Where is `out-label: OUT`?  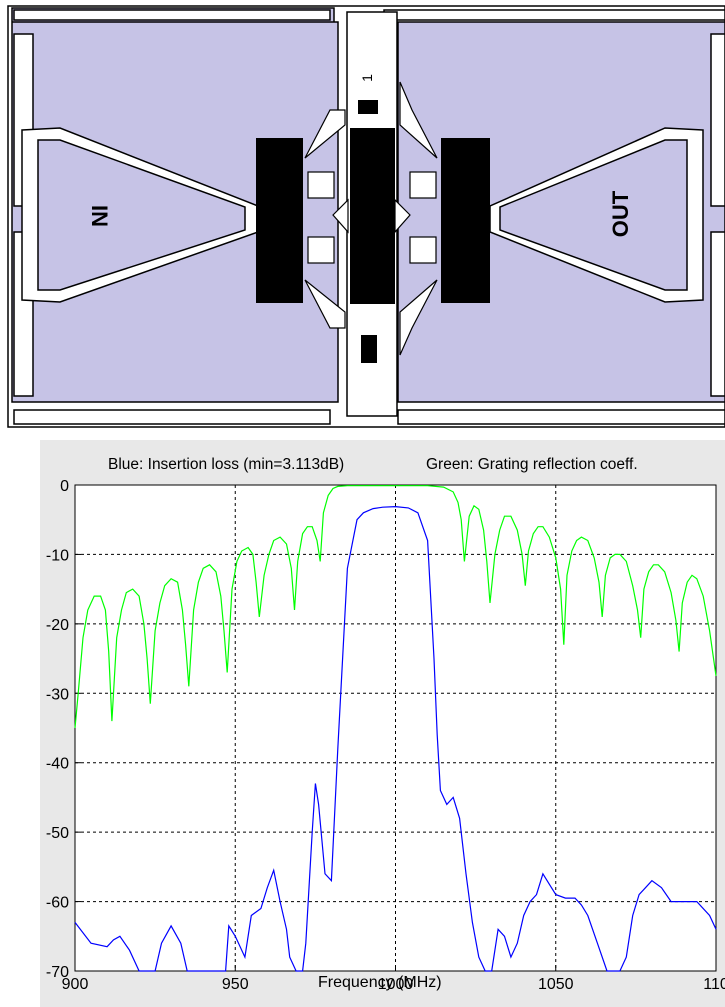 out-label: OUT is located at coordinates (620, 213).